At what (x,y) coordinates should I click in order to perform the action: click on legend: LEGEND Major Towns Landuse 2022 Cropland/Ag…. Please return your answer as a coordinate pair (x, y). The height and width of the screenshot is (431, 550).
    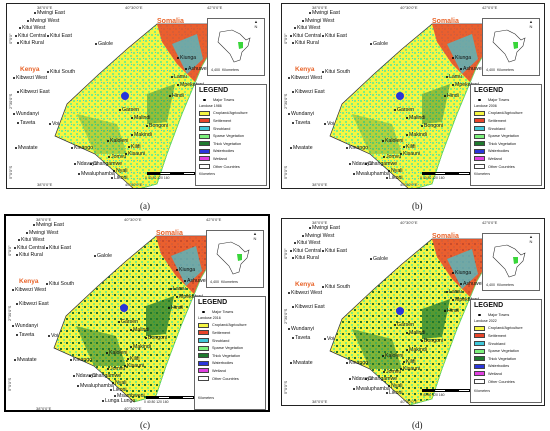
    Looking at the image, I should click on (506, 351).